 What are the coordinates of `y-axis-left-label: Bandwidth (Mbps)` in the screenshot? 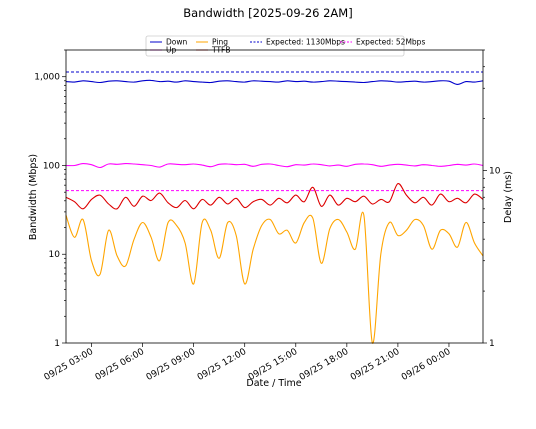 It's located at (33, 197).